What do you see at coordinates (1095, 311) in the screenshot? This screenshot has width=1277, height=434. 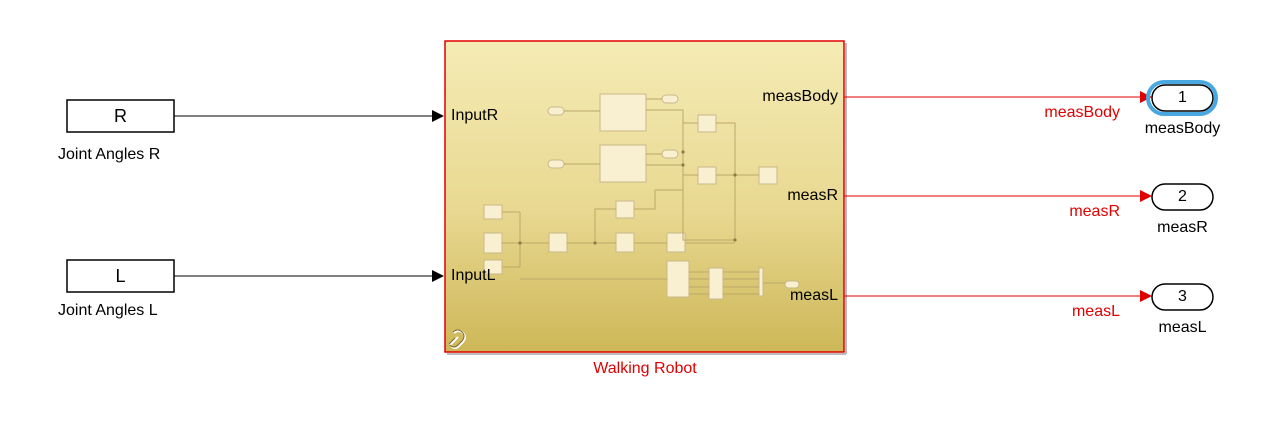 I see `signal-label-measl: measL` at bounding box center [1095, 311].